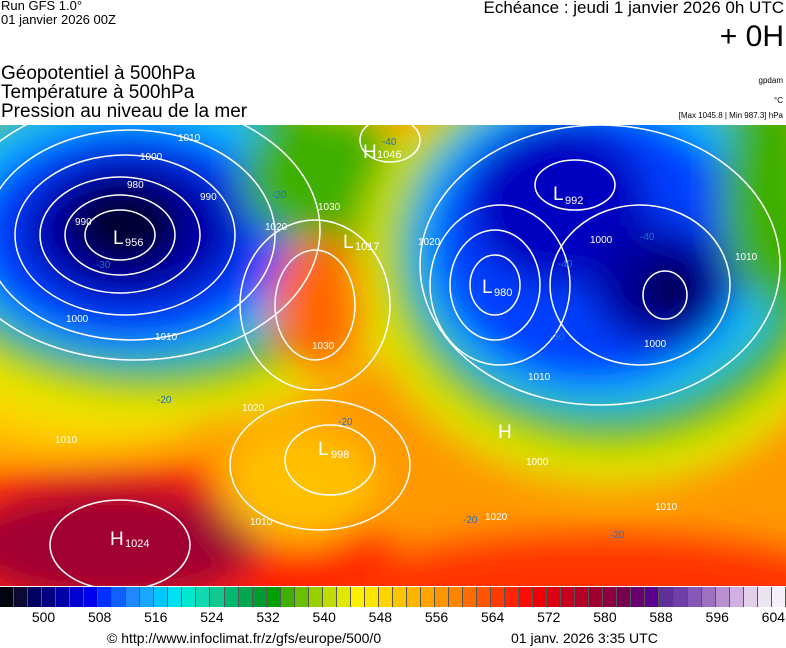 The height and width of the screenshot is (648, 786). Describe the element at coordinates (156, 617) in the screenshot. I see `colorbar-tick-label: 516` at that location.